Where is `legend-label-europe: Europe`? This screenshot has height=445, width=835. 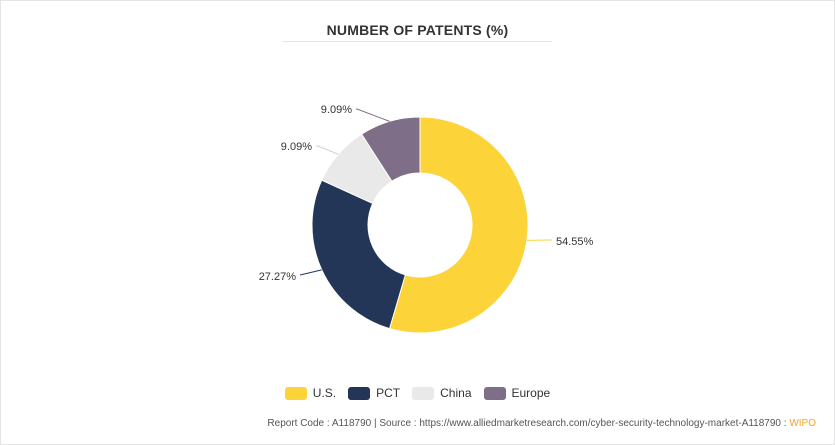 legend-label-europe: Europe is located at coordinates (531, 393).